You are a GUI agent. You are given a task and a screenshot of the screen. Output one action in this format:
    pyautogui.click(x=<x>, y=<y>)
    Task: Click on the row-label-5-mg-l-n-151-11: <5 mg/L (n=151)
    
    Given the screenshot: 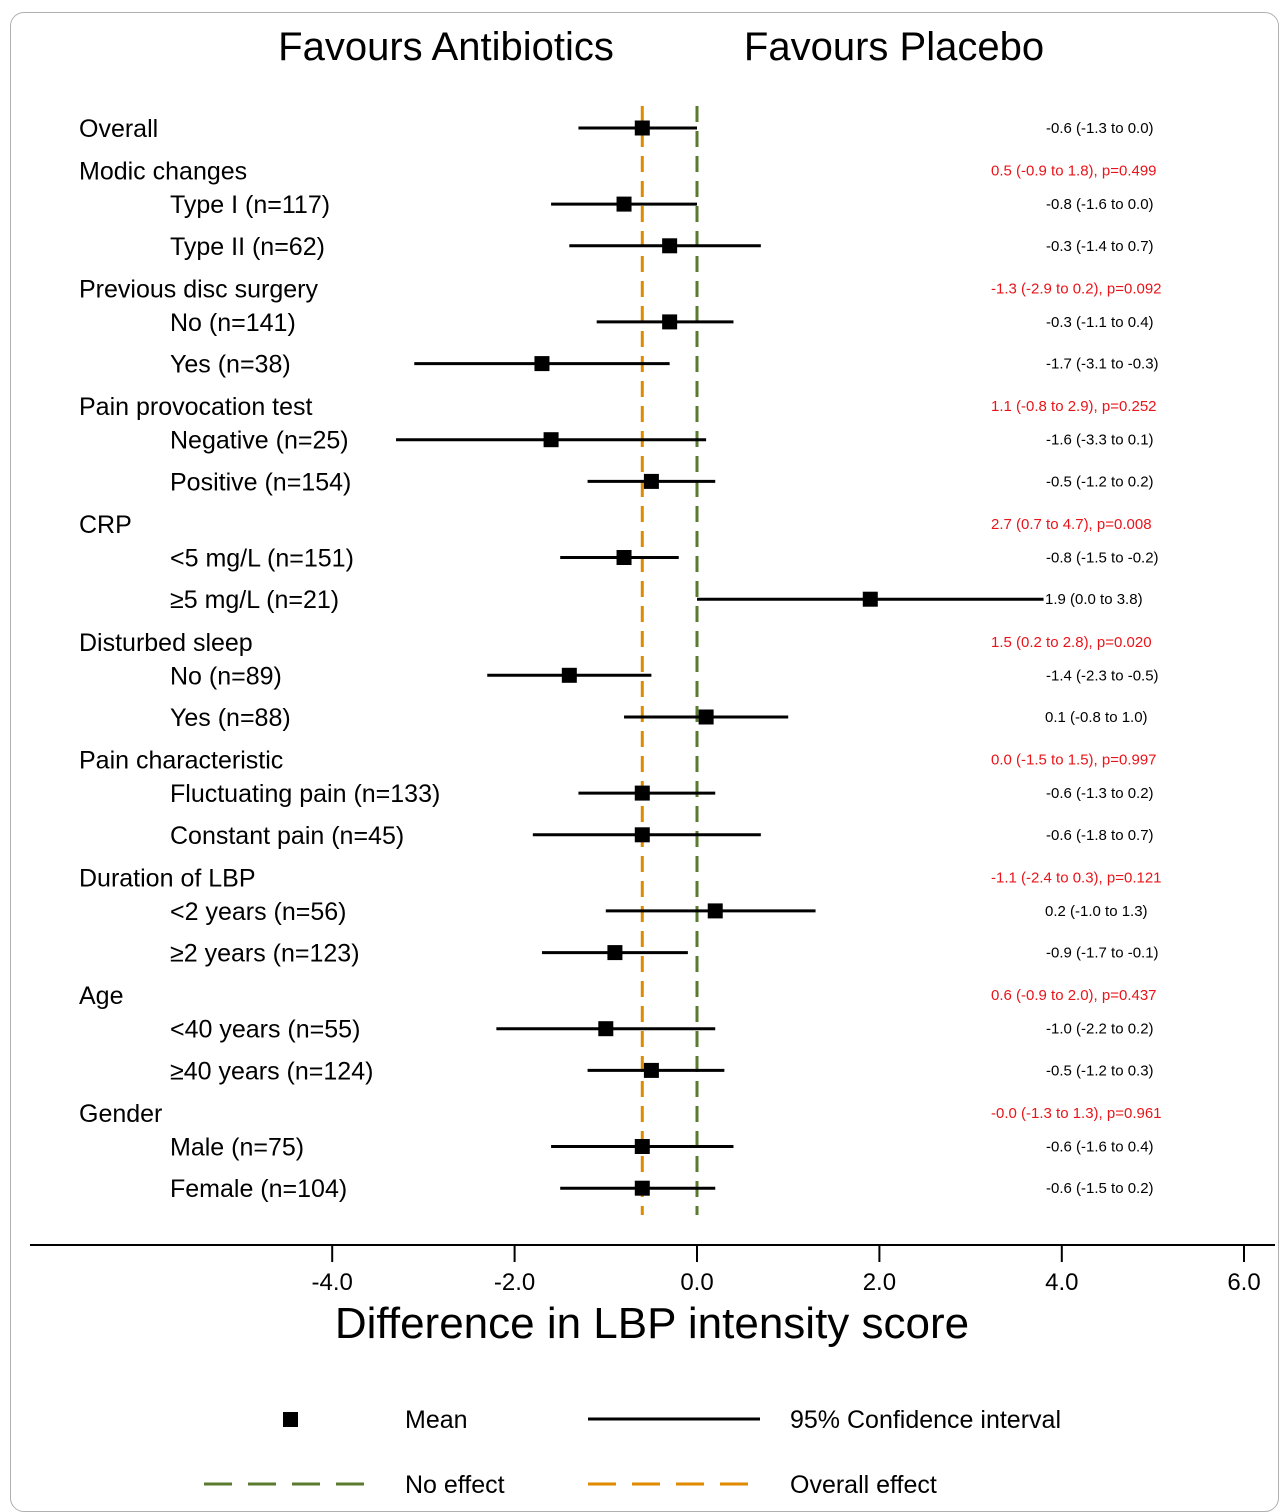 What is the action you would take?
    pyautogui.click(x=262, y=559)
    